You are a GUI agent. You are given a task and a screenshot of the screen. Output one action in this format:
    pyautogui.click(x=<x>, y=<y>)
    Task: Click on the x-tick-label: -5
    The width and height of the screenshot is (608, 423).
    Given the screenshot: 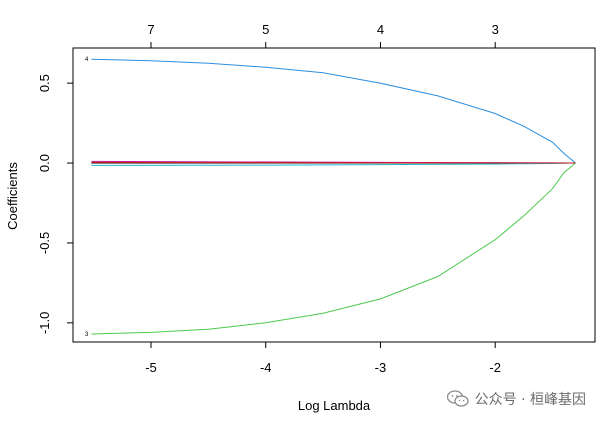 What is the action you would take?
    pyautogui.click(x=151, y=367)
    